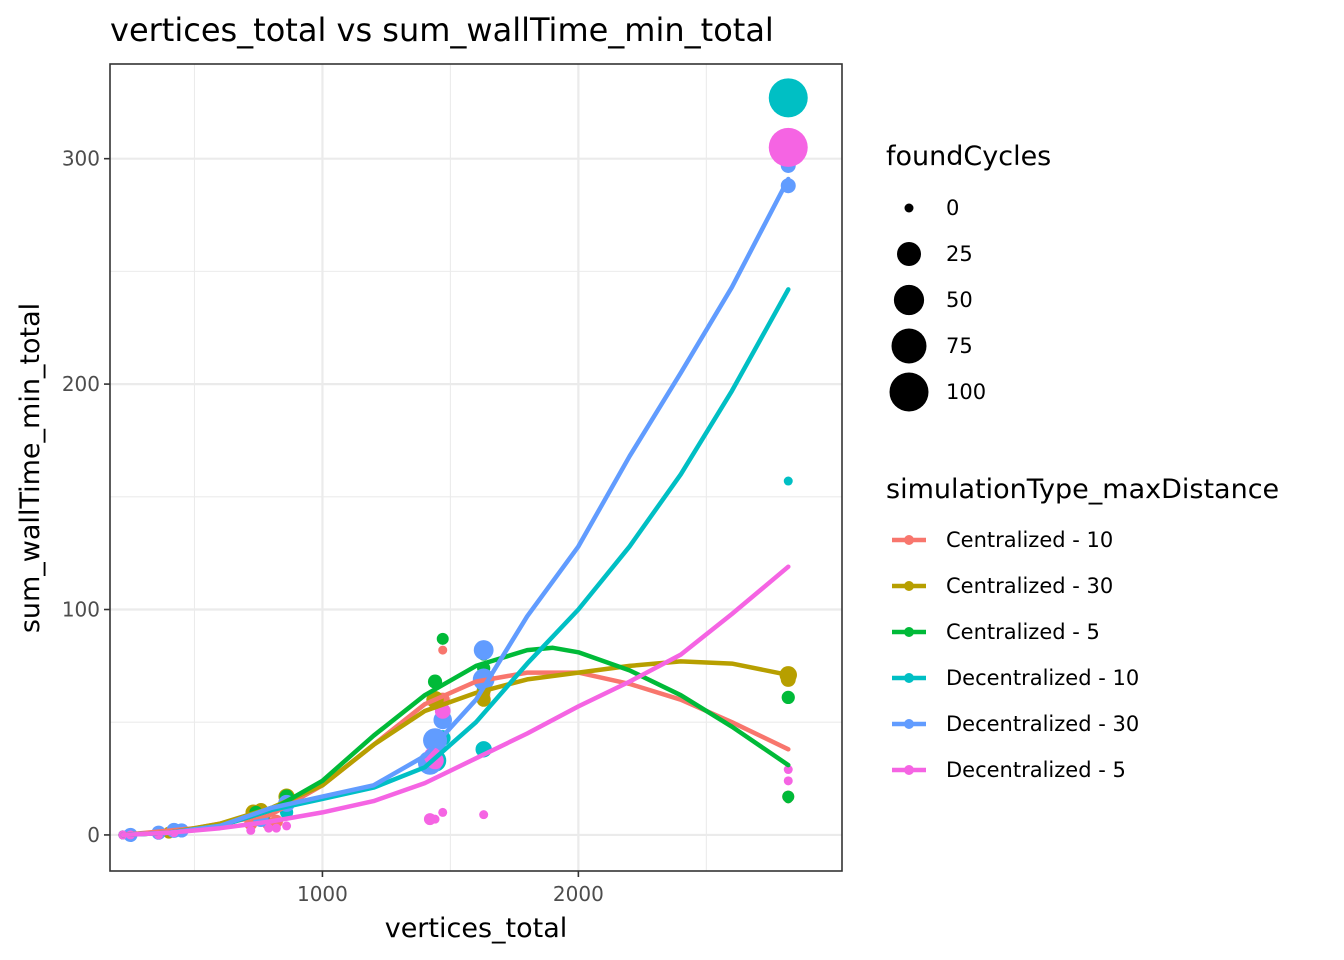 This screenshot has height=960, width=1344. I want to click on color-legend-title: simulationType_maxDistance, so click(1082, 489).